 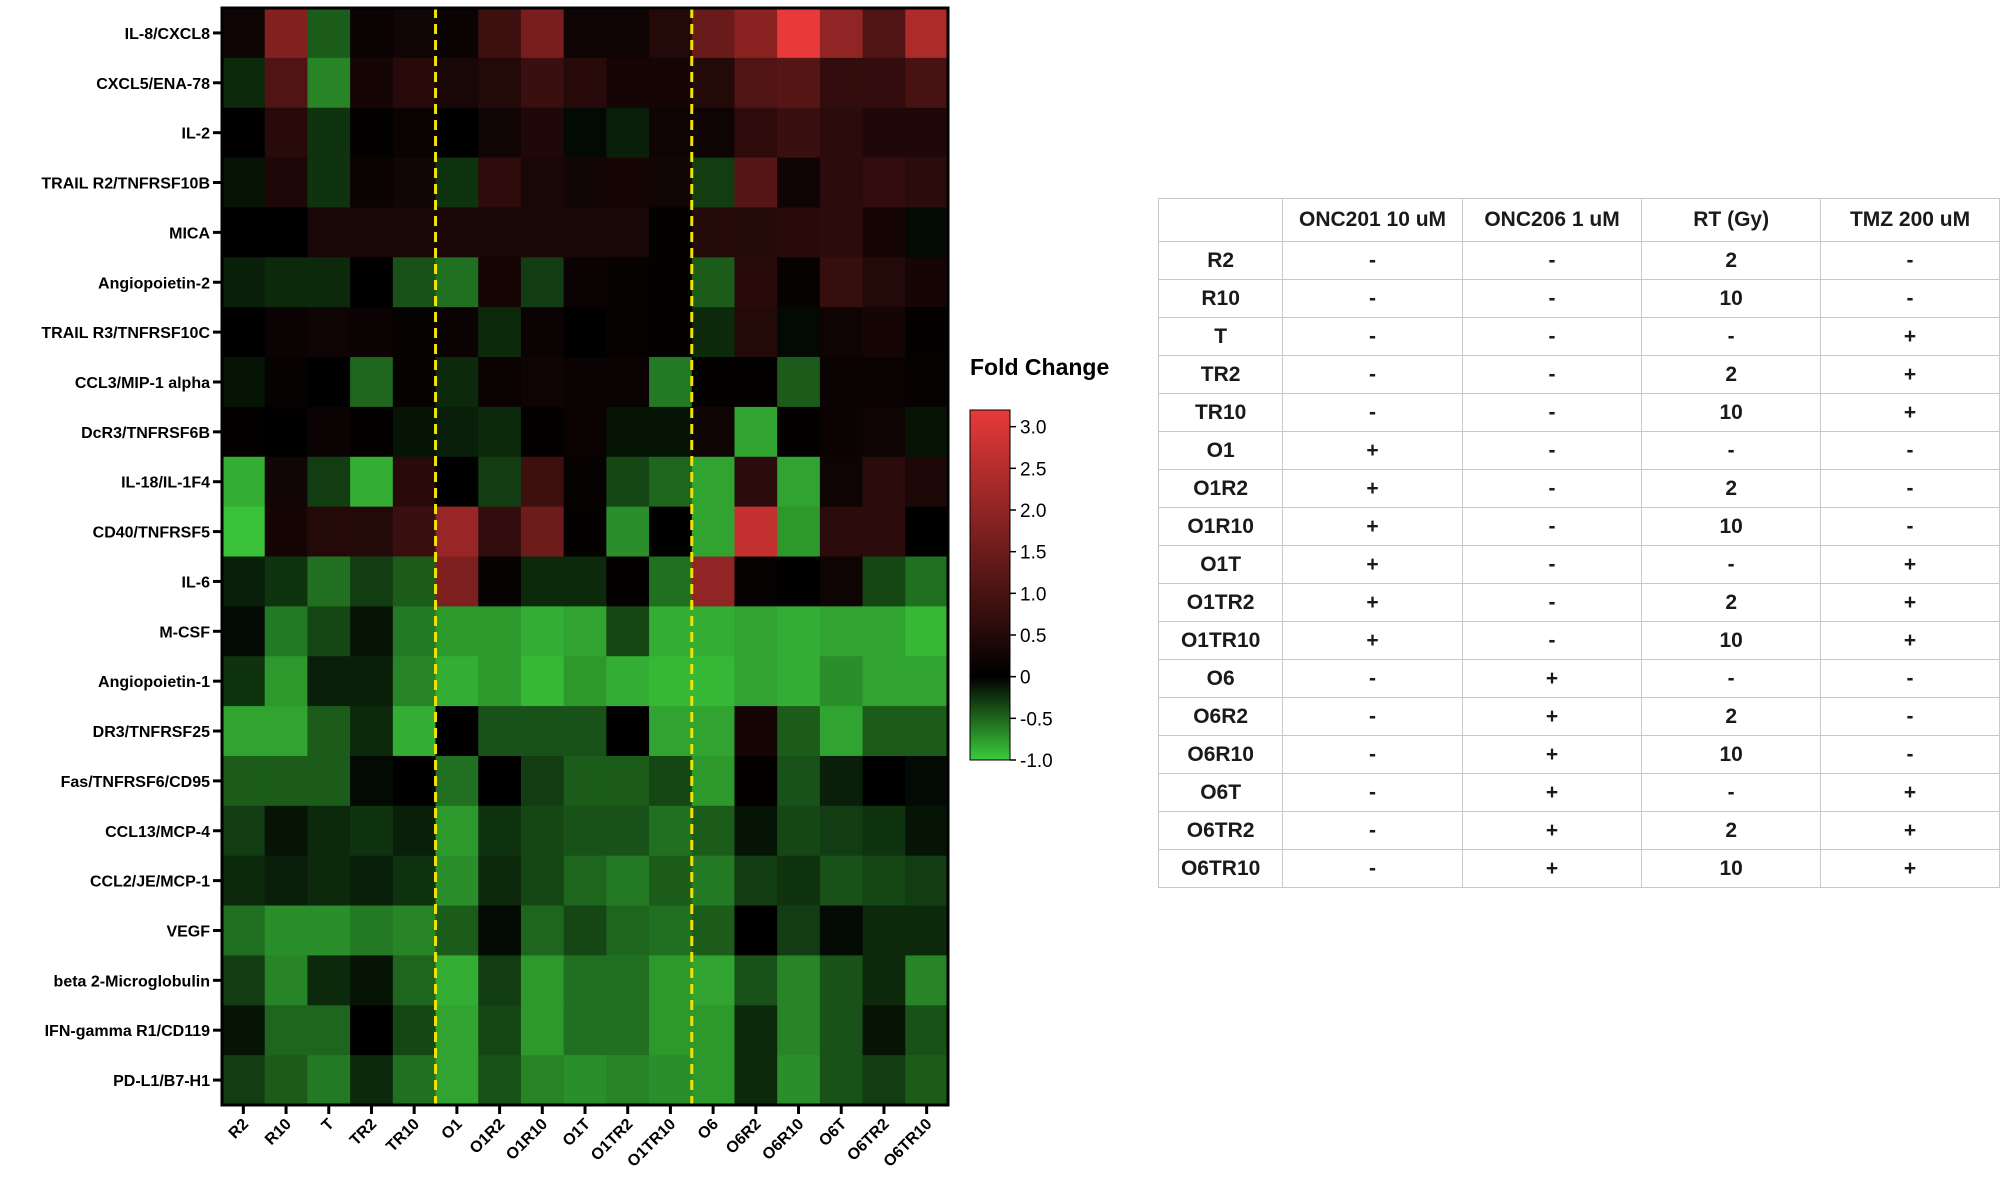 What do you see at coordinates (1036, 719) in the screenshot?
I see `colorbar-tick-label: -0.5` at bounding box center [1036, 719].